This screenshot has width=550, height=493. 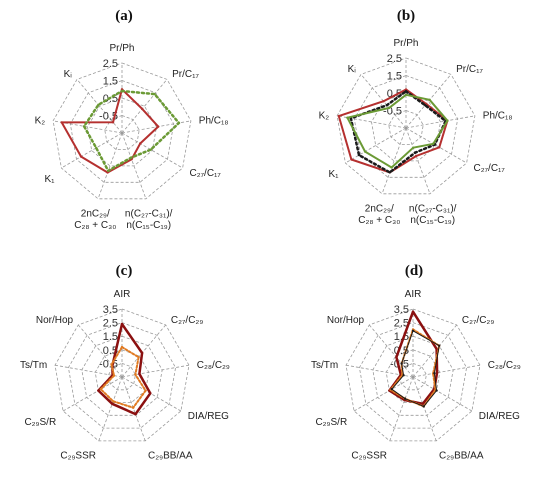 I want to click on axis-label-line: C₂₇/C₁₇, so click(x=206, y=173).